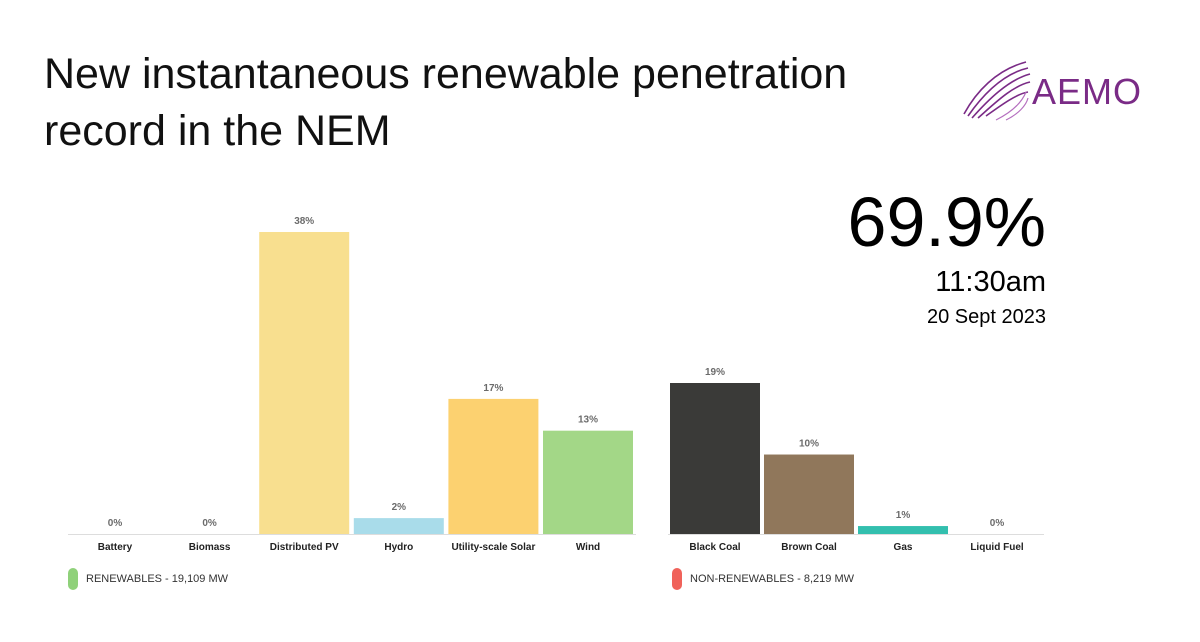 This screenshot has width=1200, height=642. What do you see at coordinates (493, 466) in the screenshot?
I see `bar-utility-scale-solar` at bounding box center [493, 466].